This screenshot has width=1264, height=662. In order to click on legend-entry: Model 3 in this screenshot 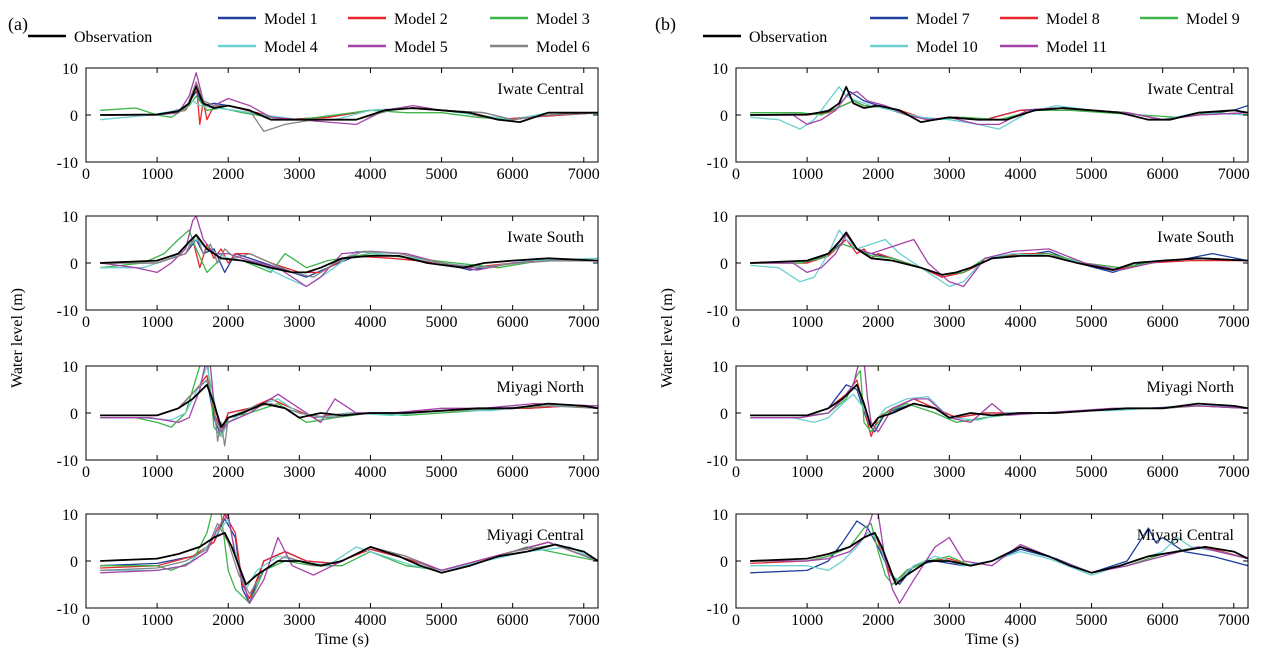, I will do `click(540, 19)`.